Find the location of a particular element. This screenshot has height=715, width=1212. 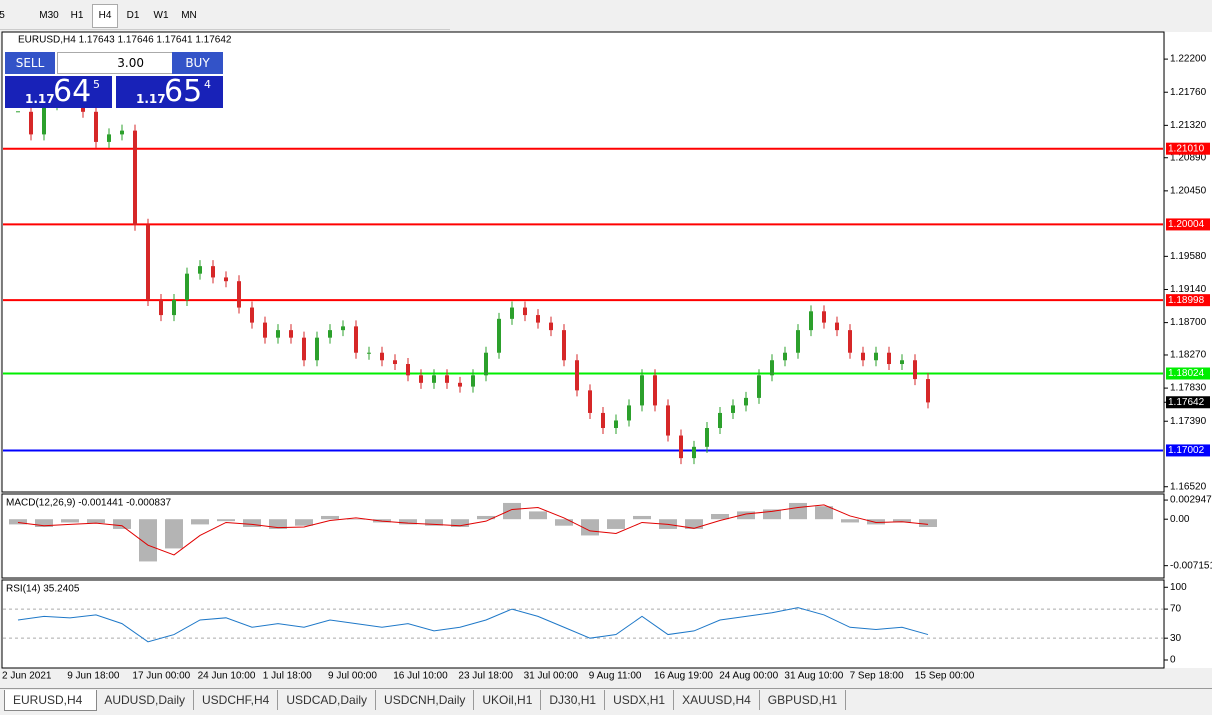

tab-bar is located at coordinates (606, 701).